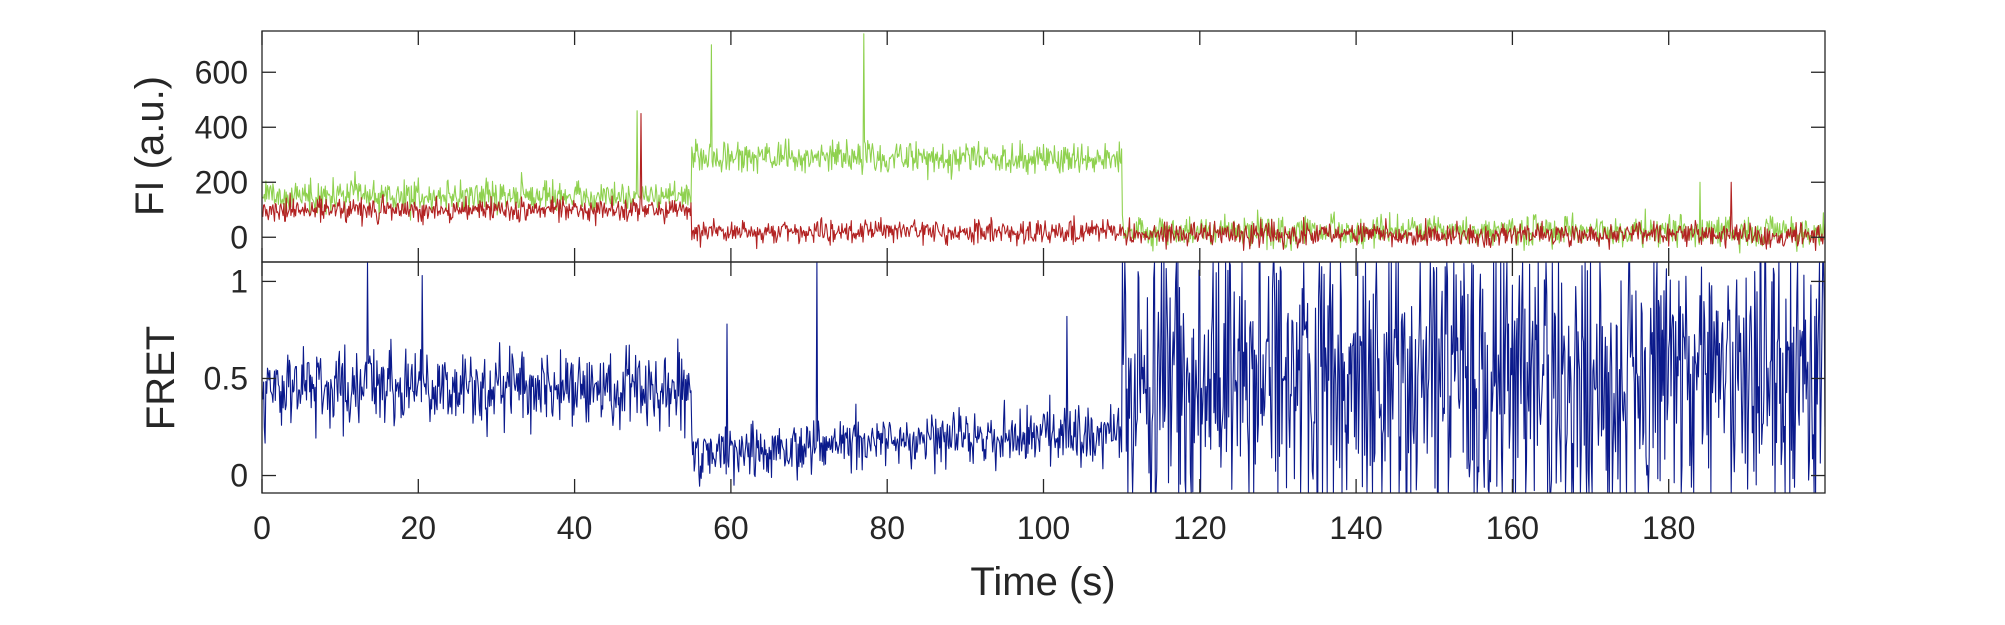  What do you see at coordinates (239, 281) in the screenshot?
I see `fret-y-tick-label: 1` at bounding box center [239, 281].